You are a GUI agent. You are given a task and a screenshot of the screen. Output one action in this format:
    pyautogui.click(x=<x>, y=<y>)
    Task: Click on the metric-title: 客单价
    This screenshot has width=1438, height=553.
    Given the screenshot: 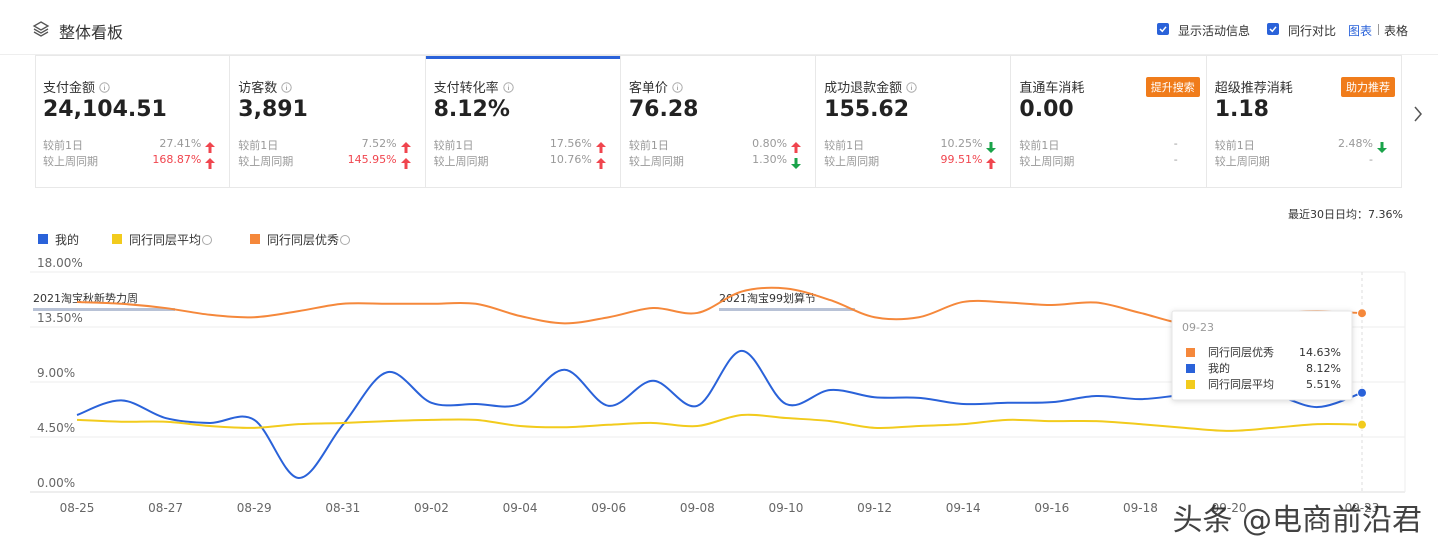 What is the action you would take?
    pyautogui.click(x=656, y=86)
    